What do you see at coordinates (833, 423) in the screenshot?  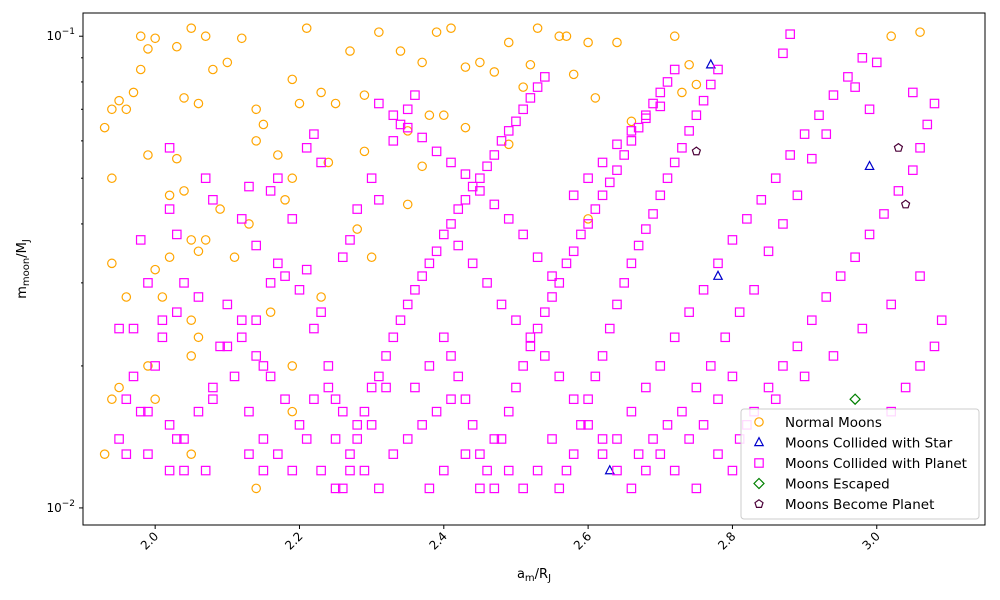 I see `legend-label: Normal Moons` at bounding box center [833, 423].